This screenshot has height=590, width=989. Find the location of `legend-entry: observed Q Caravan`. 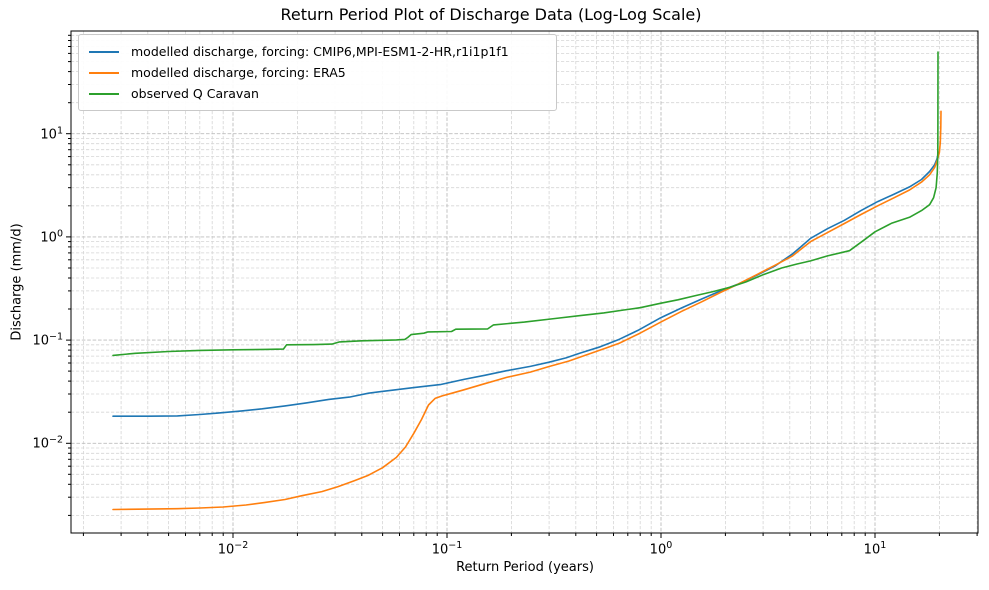

legend-entry: observed Q Caravan is located at coordinates (317, 93).